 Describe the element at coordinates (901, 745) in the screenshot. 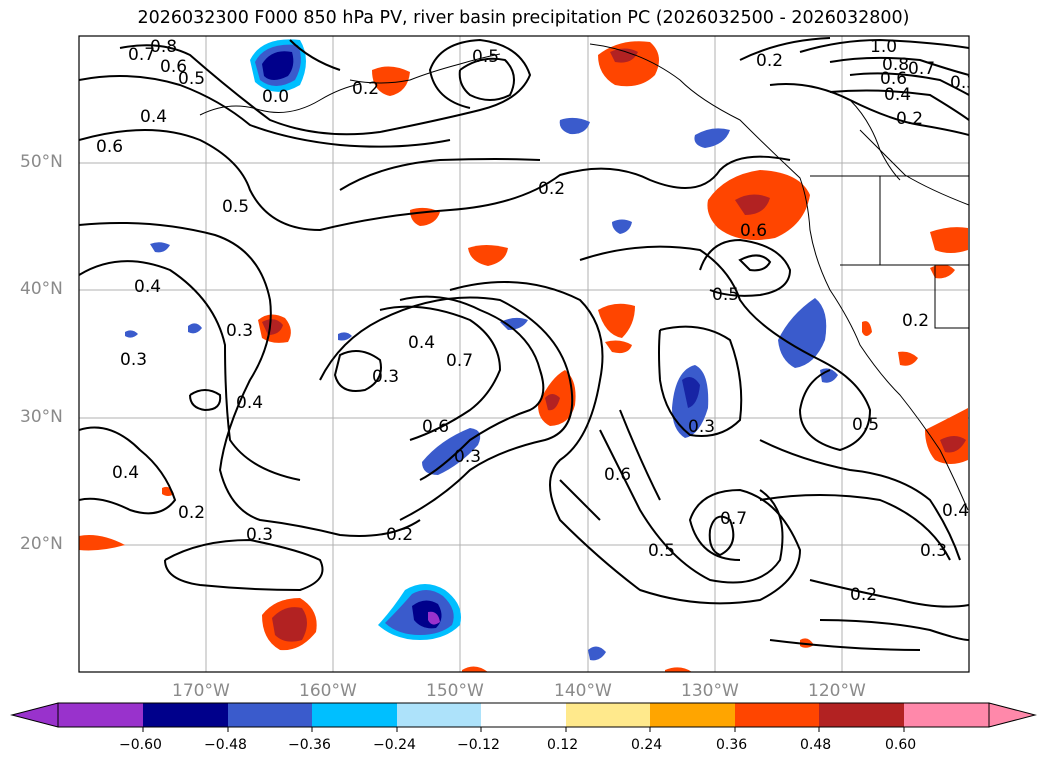

I see `colorbar-tick-label: 0.60` at that location.